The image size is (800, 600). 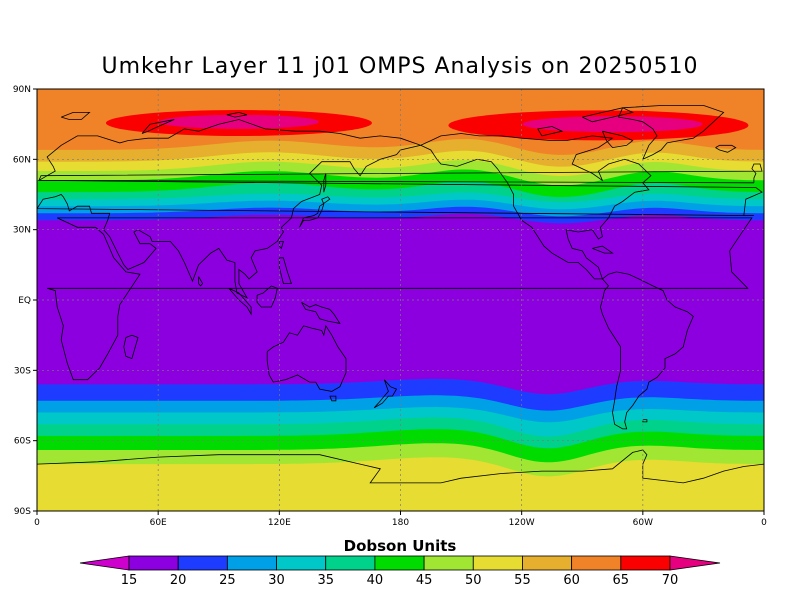 What do you see at coordinates (285, 270) in the screenshot?
I see `coast-philippines` at bounding box center [285, 270].